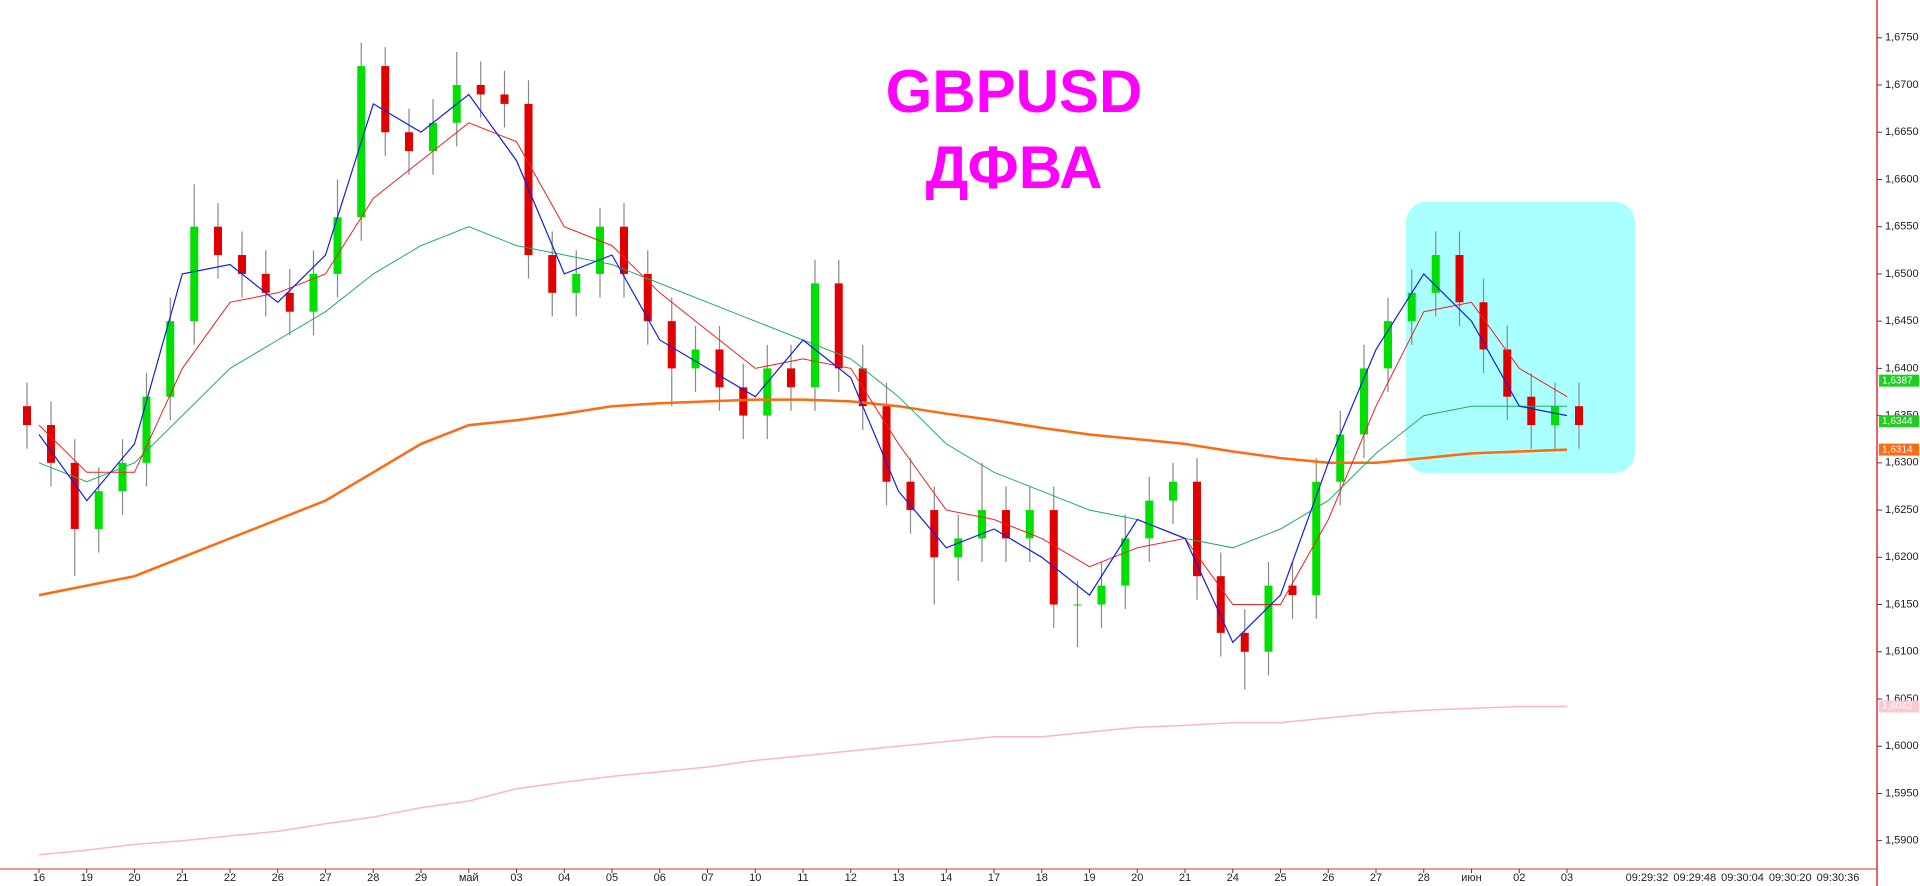  Describe the element at coordinates (1902, 368) in the screenshot. I see `y-tick-label: 1,6400` at that location.